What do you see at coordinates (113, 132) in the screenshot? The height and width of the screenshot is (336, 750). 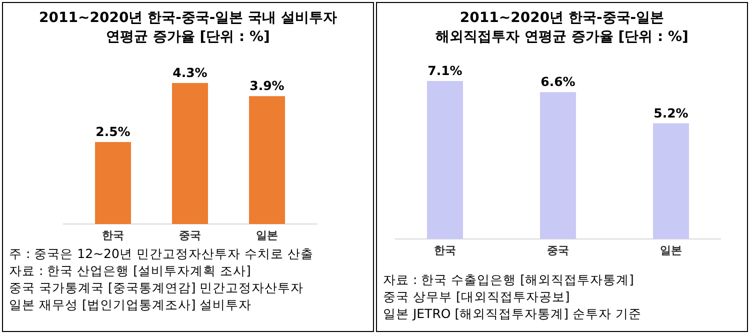 I see `data-label: 2.5%` at bounding box center [113, 132].